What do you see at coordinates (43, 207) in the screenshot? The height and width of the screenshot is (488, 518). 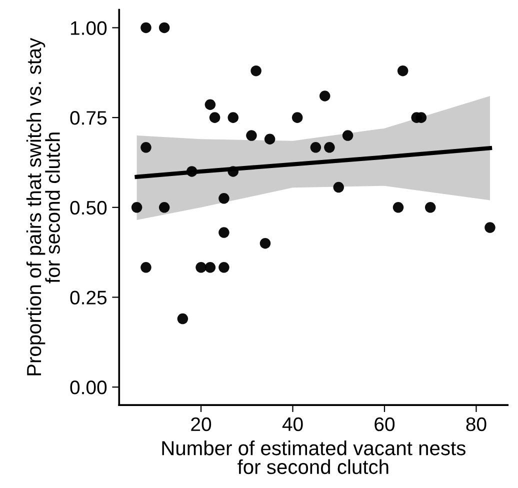 I see `y-axis-title: Proportion of pairs that switch vs. stay for second clutch` at bounding box center [43, 207].